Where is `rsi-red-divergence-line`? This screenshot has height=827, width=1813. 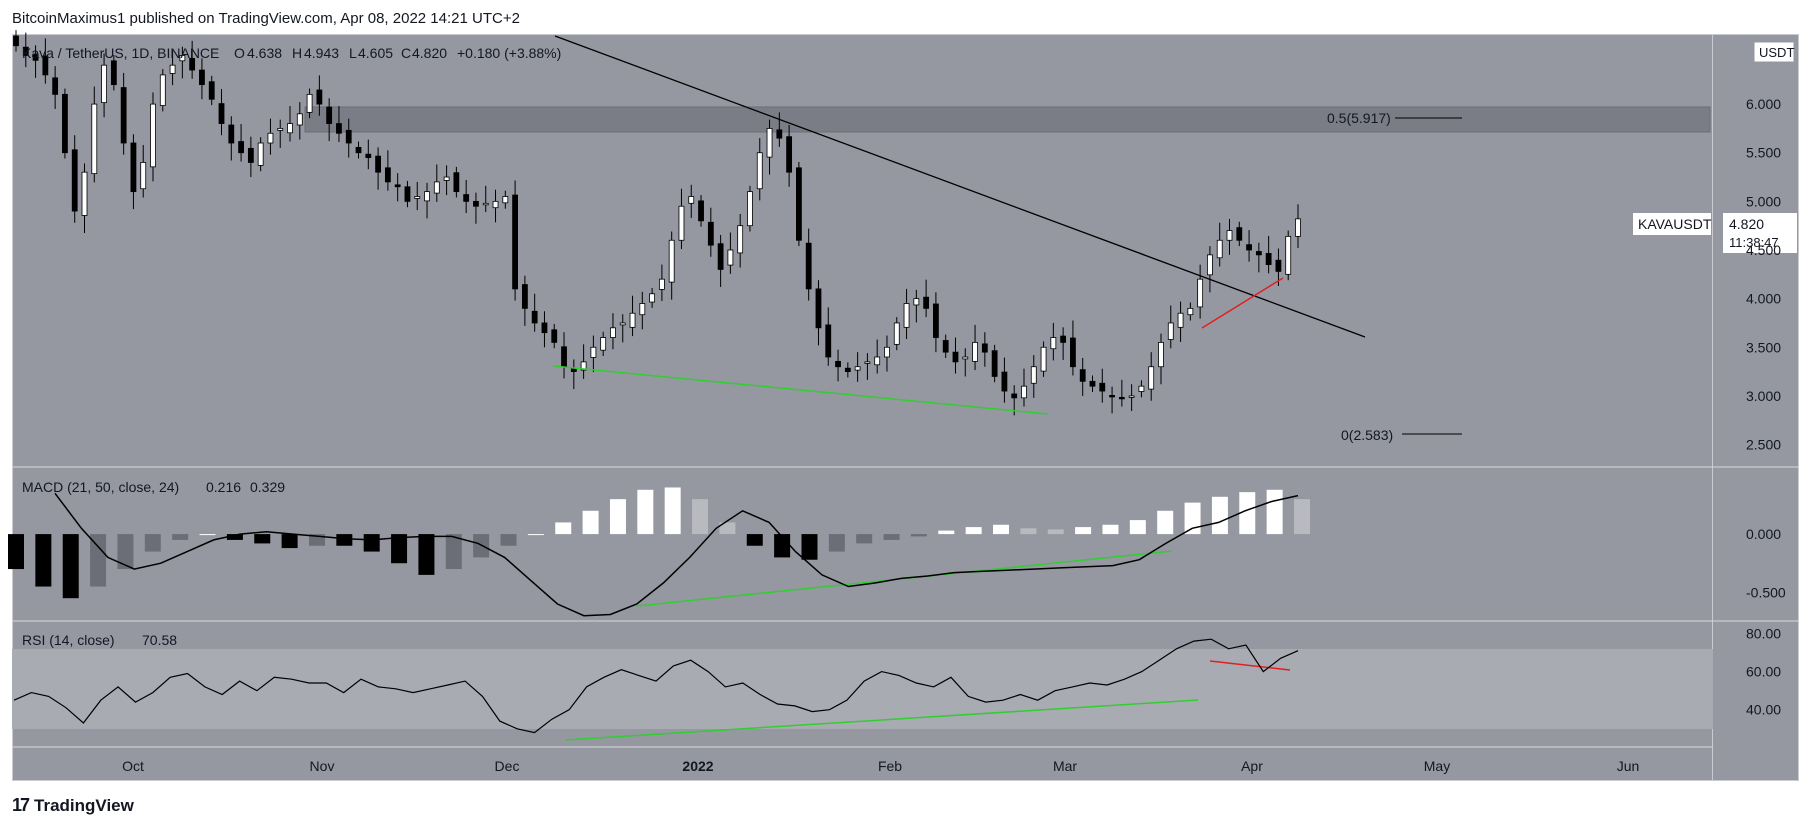
rsi-red-divergence-line is located at coordinates (1250, 665).